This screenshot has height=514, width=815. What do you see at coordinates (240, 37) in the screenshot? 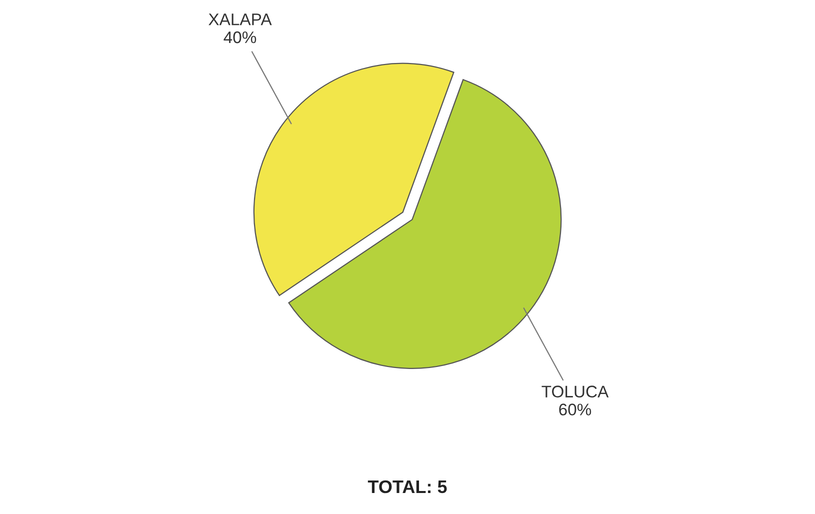
I see `data-label: 40%` at bounding box center [240, 37].